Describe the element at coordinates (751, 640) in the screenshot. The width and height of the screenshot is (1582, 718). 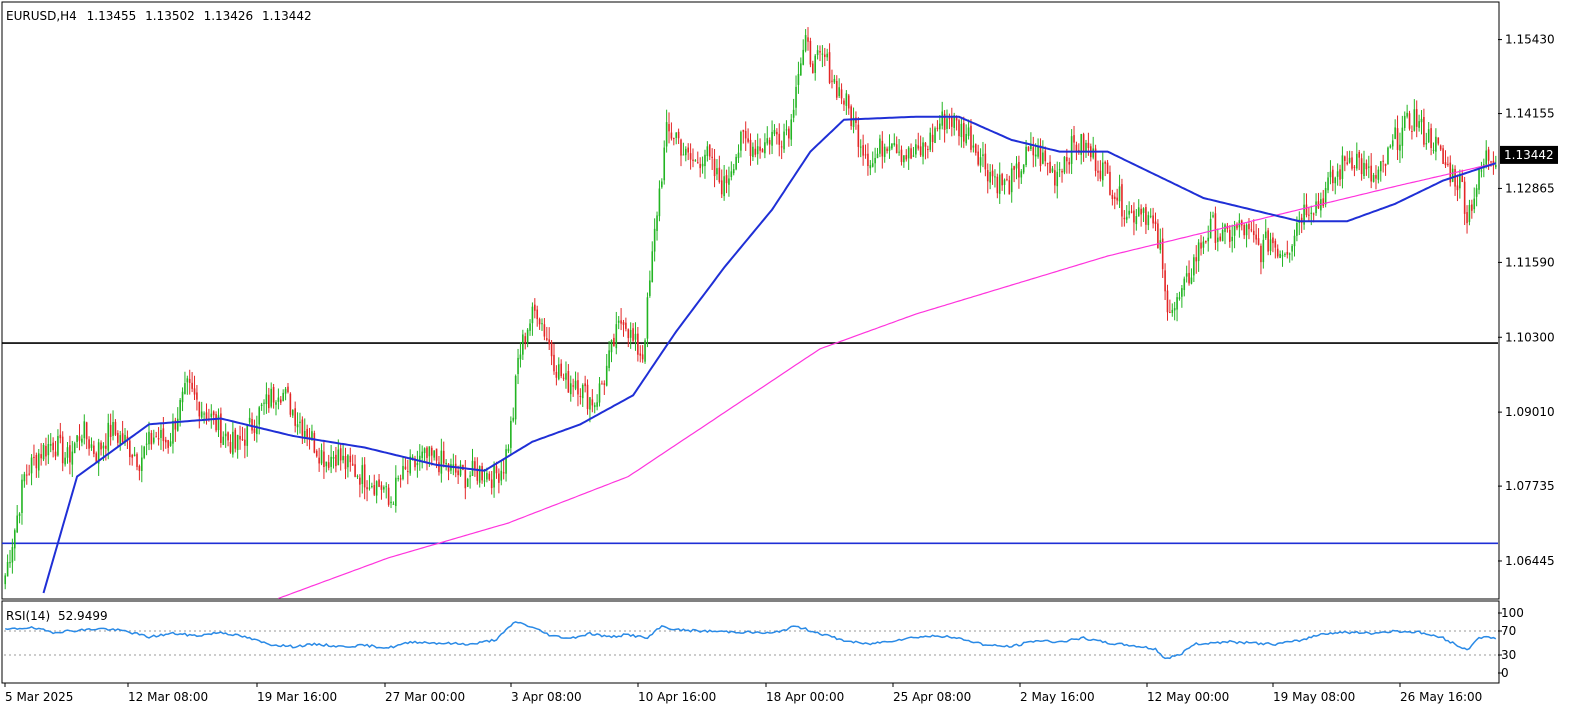
I see `rsi-line` at that location.